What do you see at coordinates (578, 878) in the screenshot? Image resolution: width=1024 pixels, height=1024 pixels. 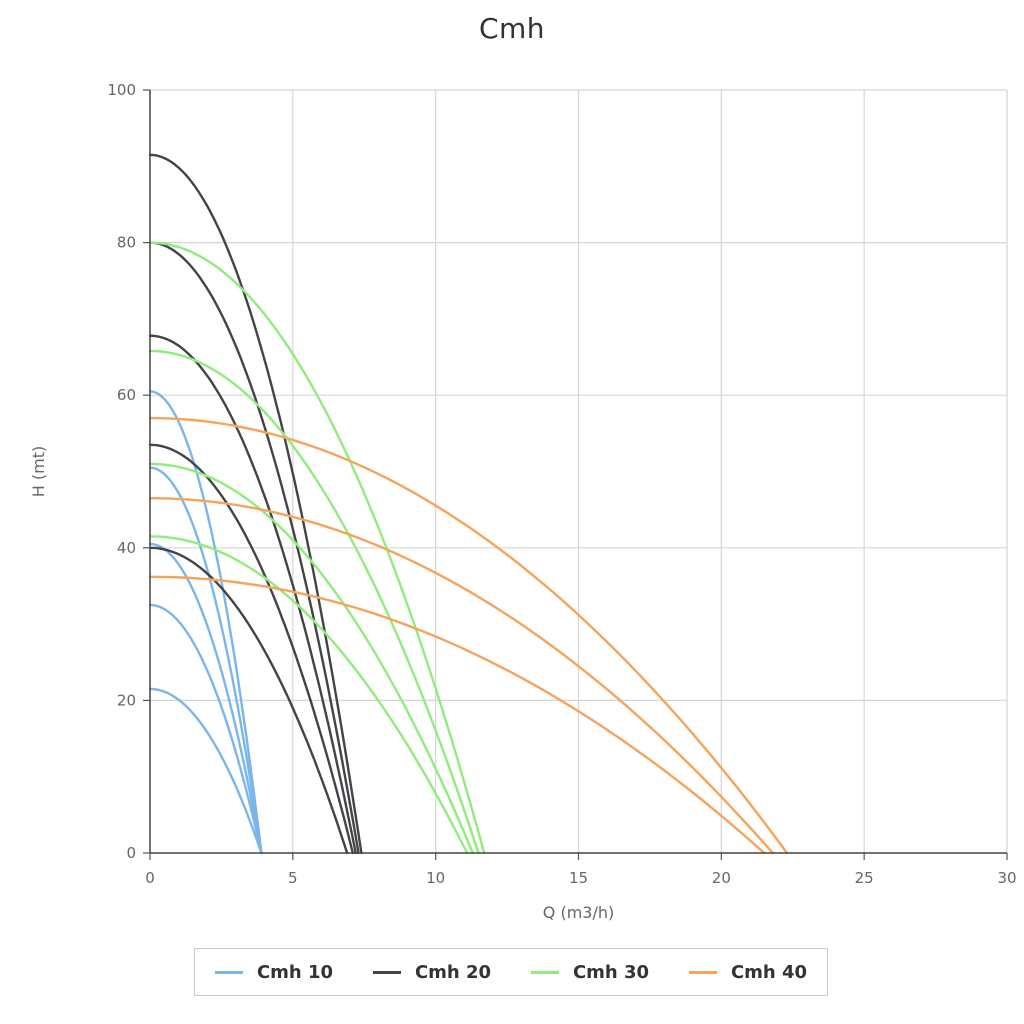 I see `x-tick-label: 15` at bounding box center [578, 878].